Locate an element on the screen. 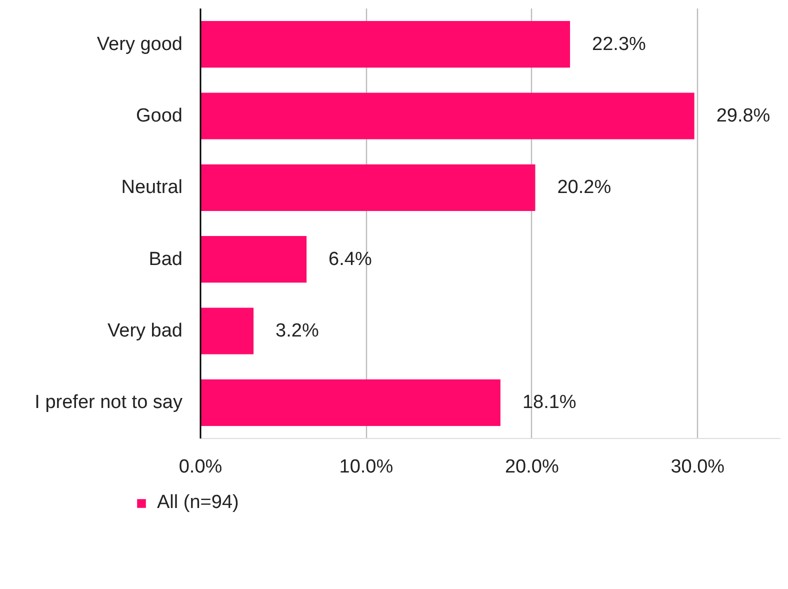 The height and width of the screenshot is (589, 788). y-tick-label: Neutral is located at coordinates (151, 187).